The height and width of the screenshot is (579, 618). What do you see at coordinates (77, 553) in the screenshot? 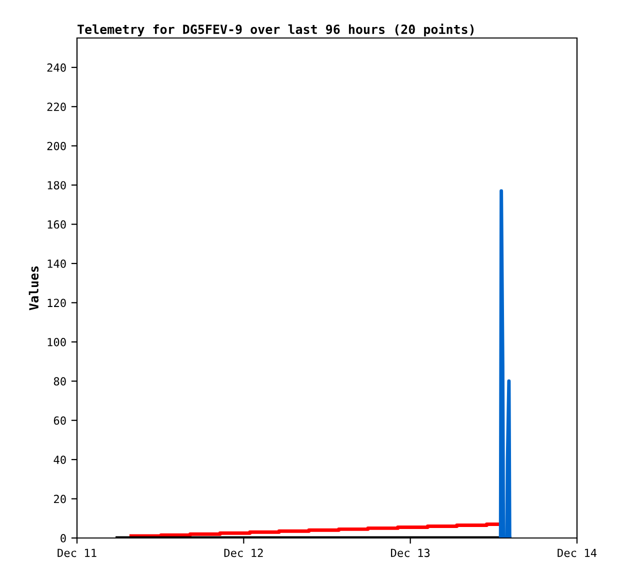
I see `x-tick-label: Dec 11` at bounding box center [77, 553].